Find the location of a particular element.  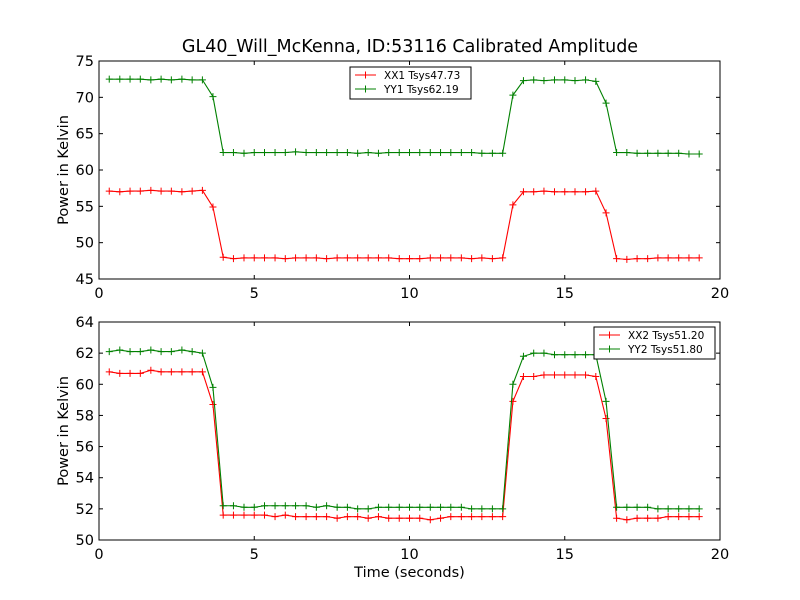

x-tick-label: 10 is located at coordinates (409, 555).